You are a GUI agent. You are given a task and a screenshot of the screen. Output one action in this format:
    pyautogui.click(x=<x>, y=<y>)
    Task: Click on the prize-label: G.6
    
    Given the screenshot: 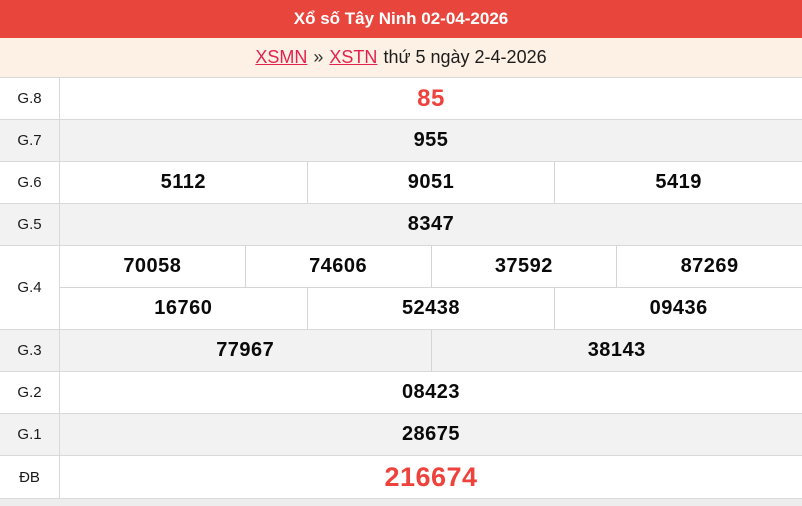 What is the action you would take?
    pyautogui.click(x=30, y=182)
    